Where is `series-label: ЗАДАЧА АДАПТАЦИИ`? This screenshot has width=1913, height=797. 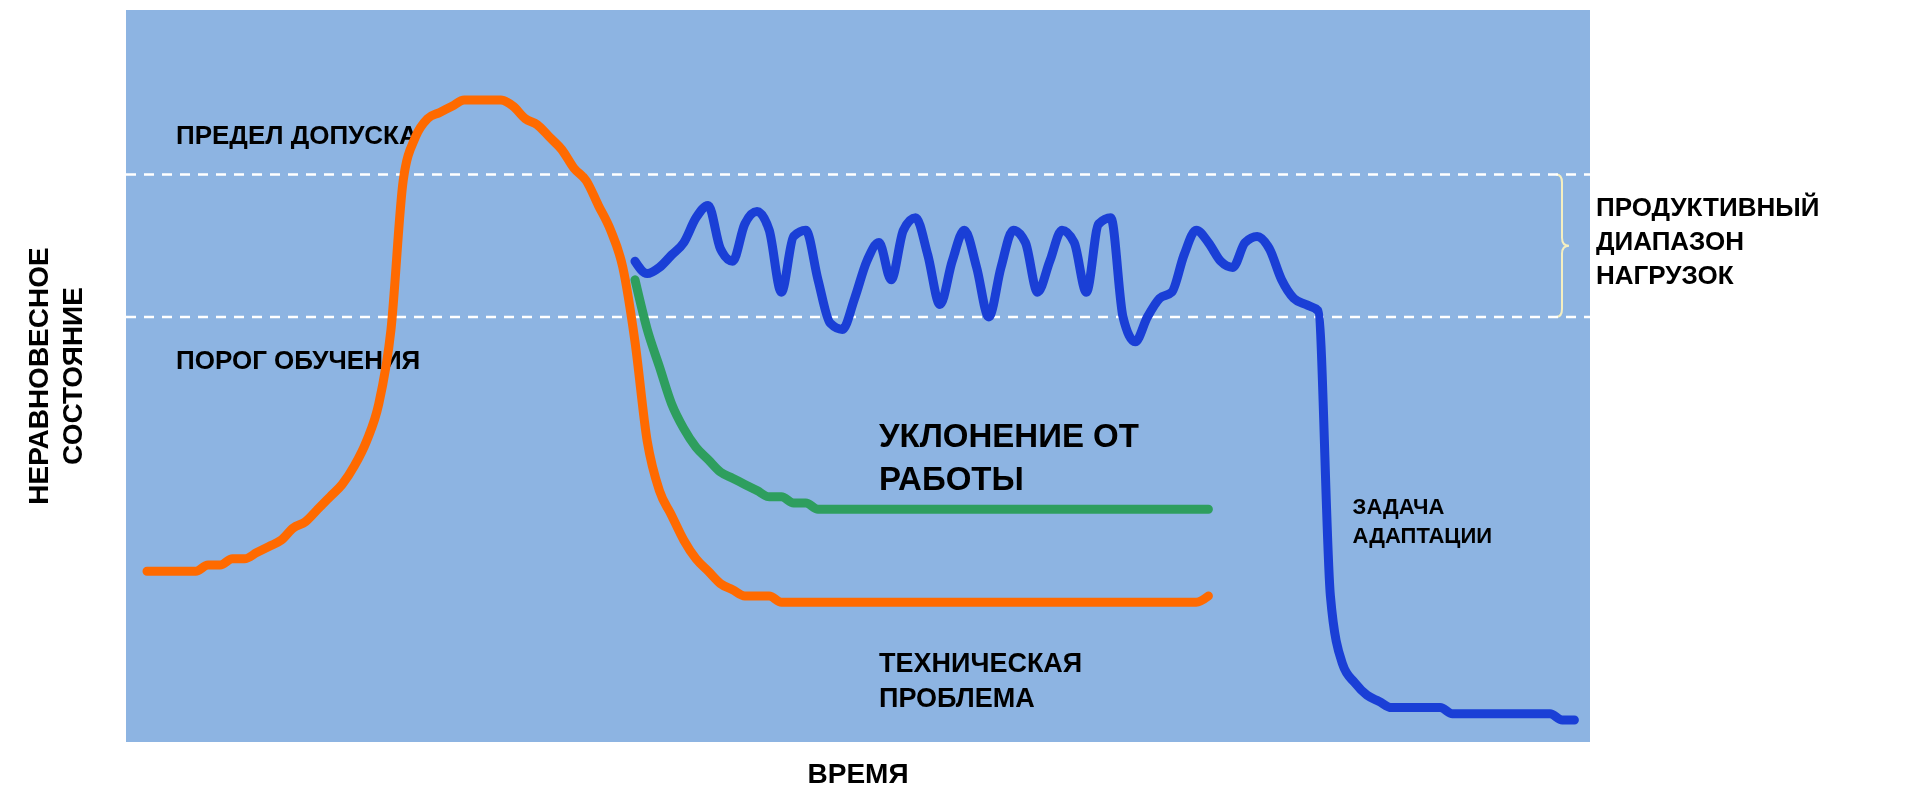 series-label: ЗАДАЧА АДАПТАЦИИ is located at coordinates (1422, 521).